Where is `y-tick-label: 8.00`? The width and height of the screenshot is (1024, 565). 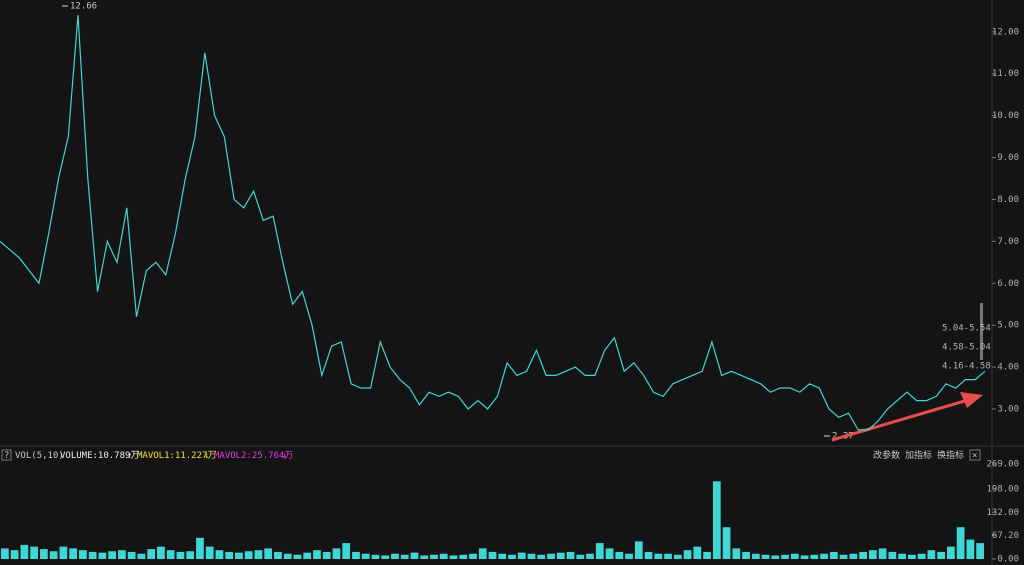 y-tick-label: 8.00 is located at coordinates (1008, 200).